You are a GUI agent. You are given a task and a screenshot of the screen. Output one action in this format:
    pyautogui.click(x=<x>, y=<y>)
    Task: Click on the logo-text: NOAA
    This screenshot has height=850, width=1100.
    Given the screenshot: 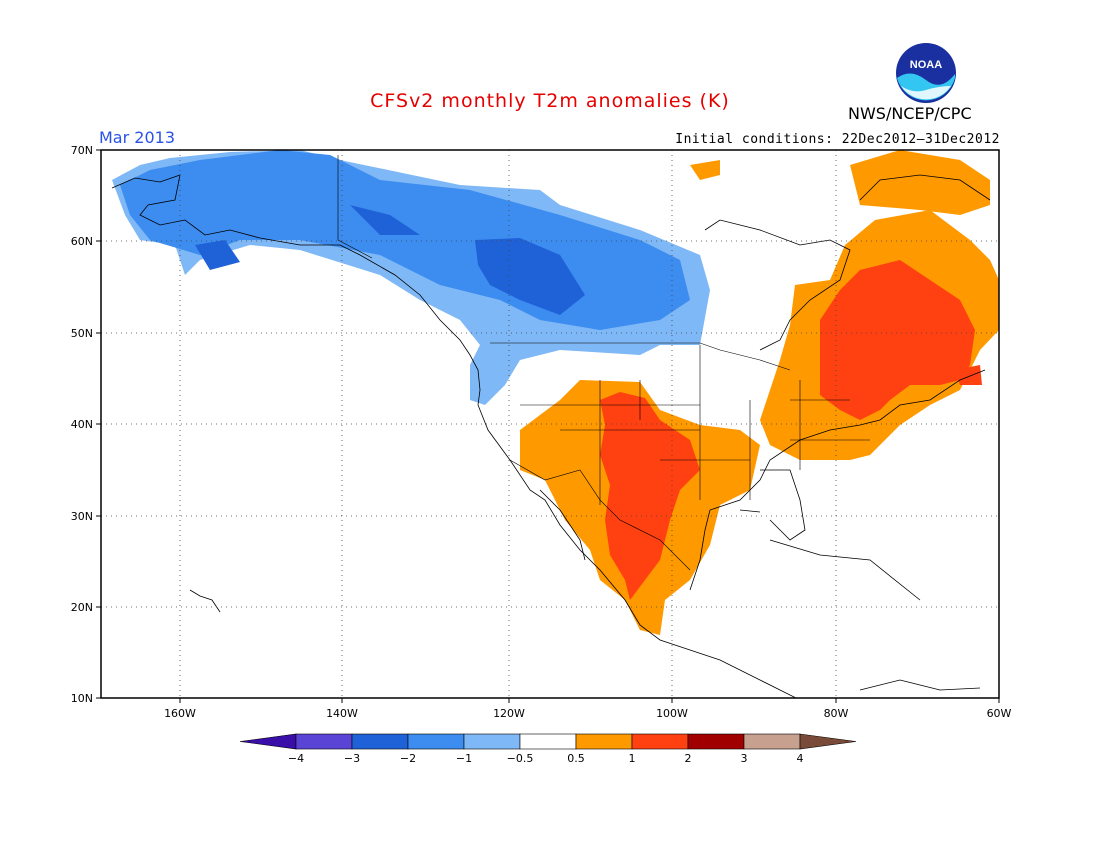 What is the action you would take?
    pyautogui.click(x=926, y=65)
    